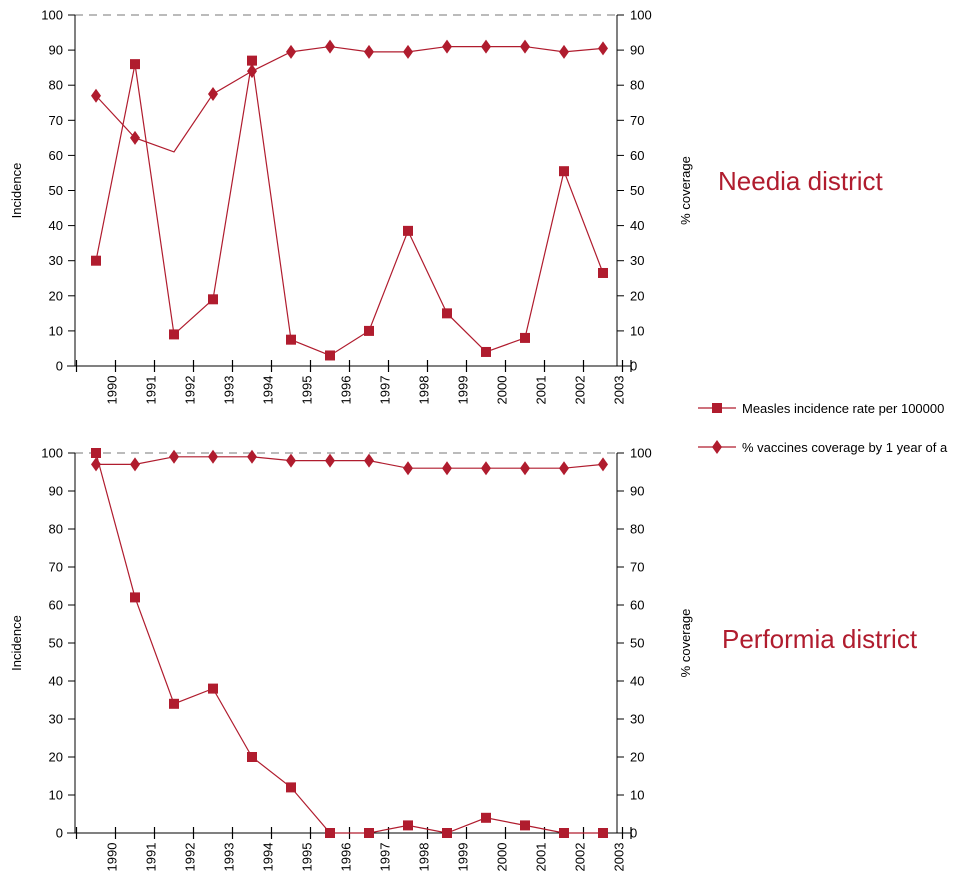 The width and height of the screenshot is (971, 875). Describe the element at coordinates (59, 366) in the screenshot. I see `left-y-tick-label: 0` at that location.